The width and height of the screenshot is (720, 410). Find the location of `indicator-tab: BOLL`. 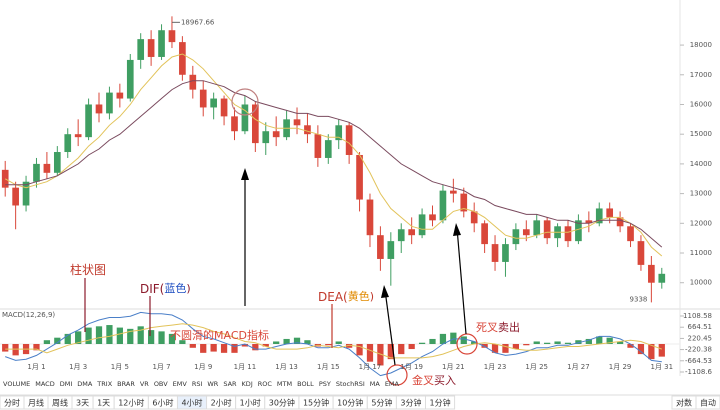

indicator-tab: BOLL is located at coordinates (305, 384).